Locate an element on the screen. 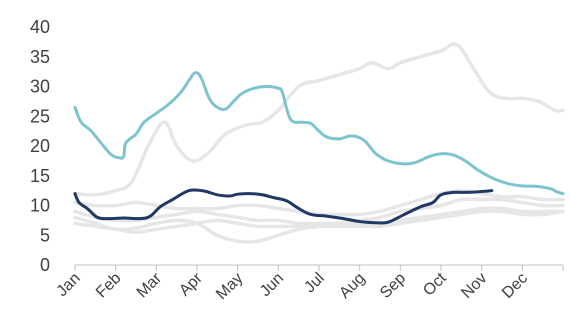  x-tick-label: Feb is located at coordinates (109, 286).